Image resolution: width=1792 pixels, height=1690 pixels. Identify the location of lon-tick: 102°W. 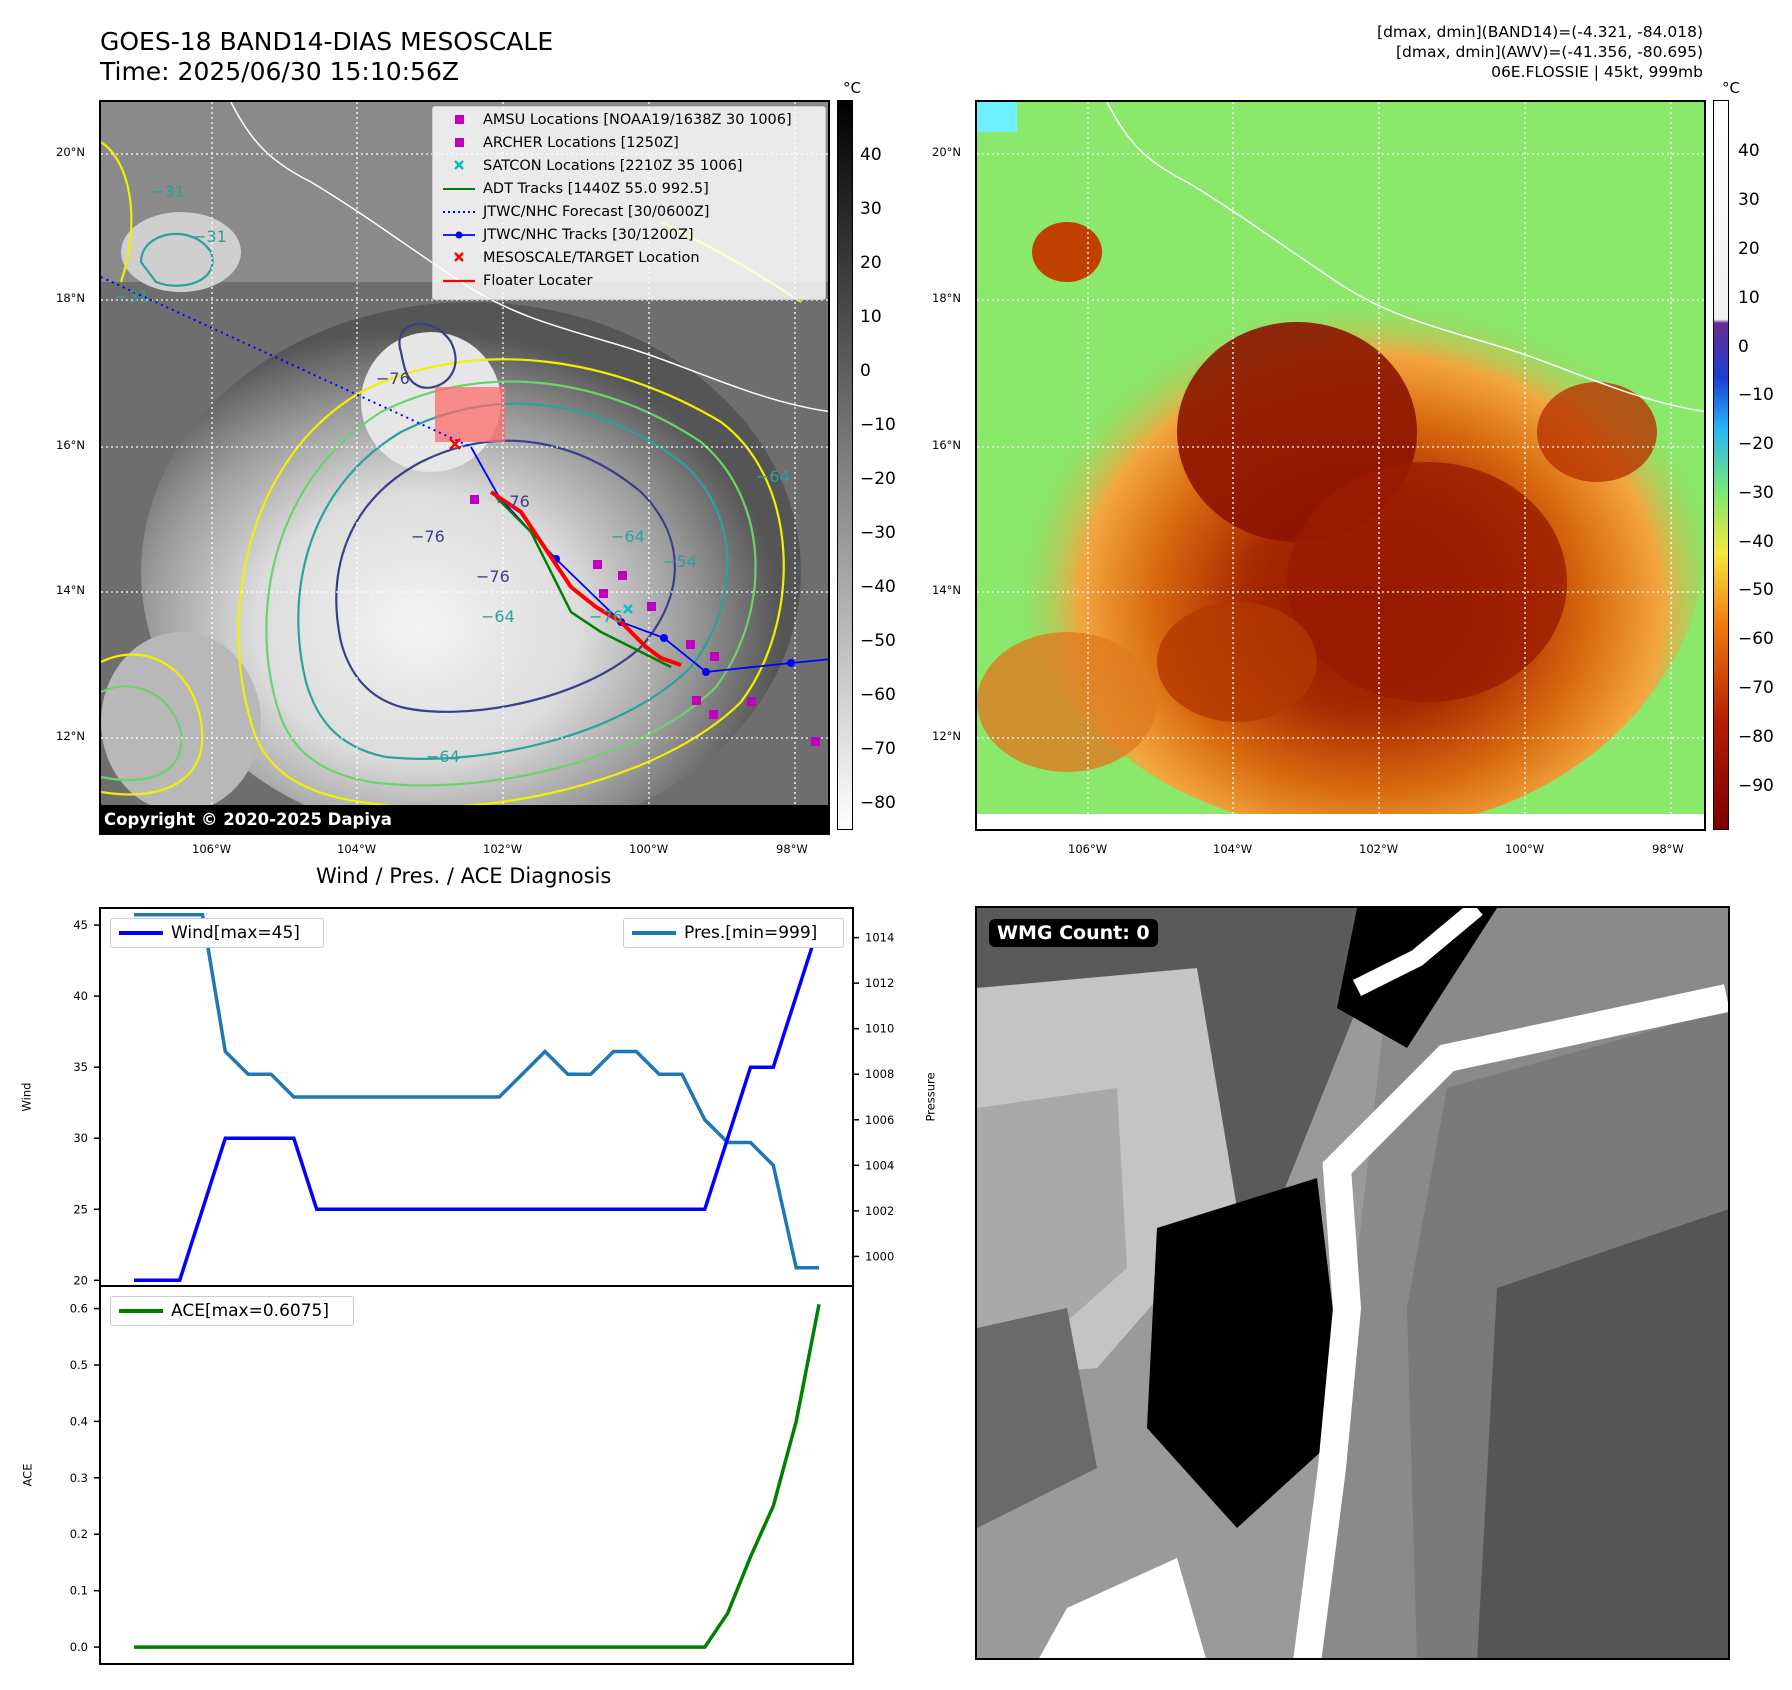
(503, 849).